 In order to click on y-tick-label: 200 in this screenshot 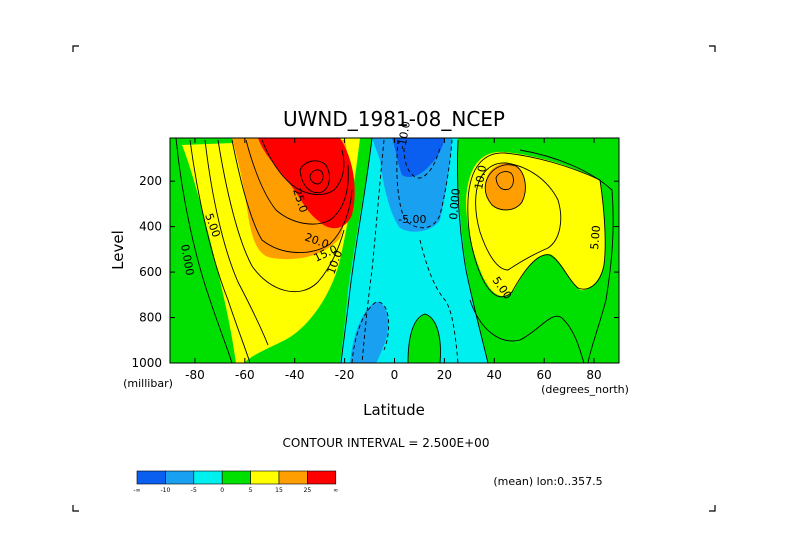, I will do `click(150, 181)`.